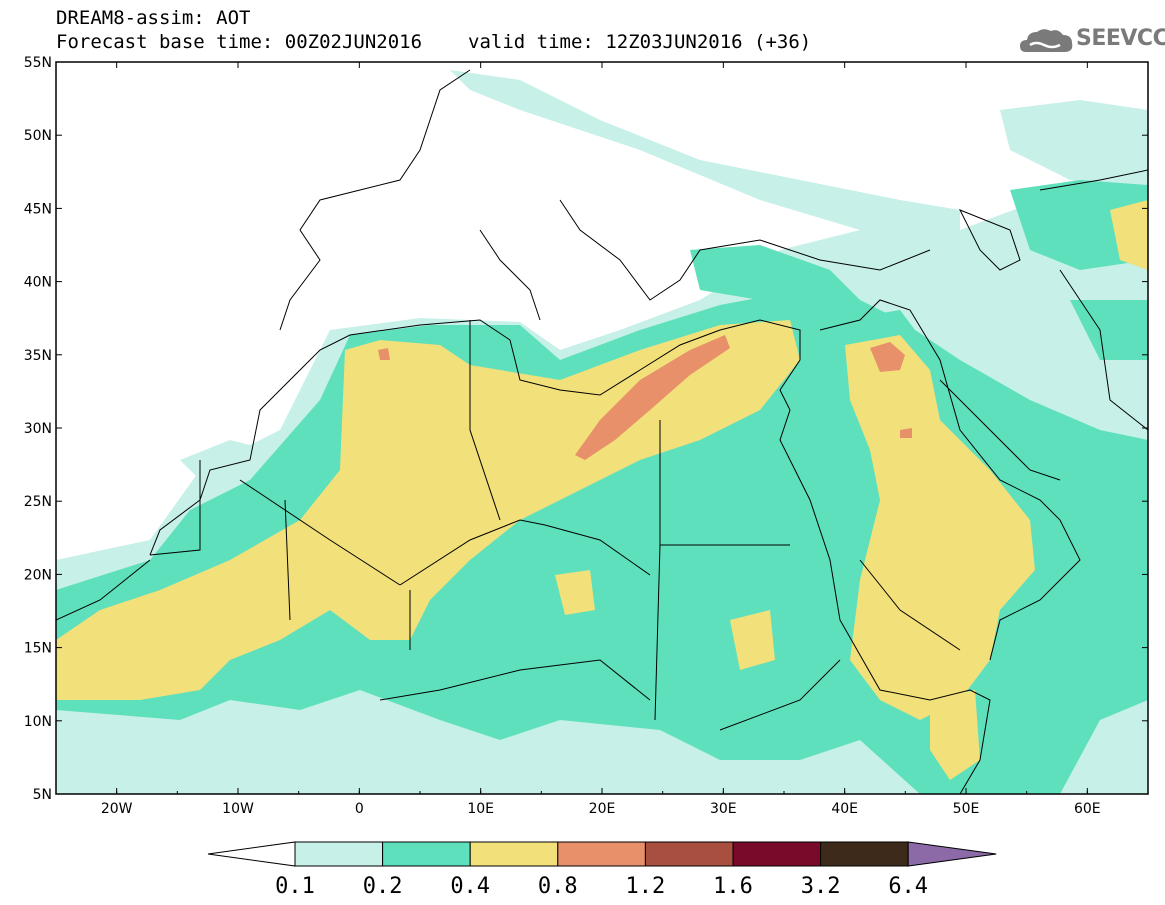 This screenshot has width=1165, height=905. Describe the element at coordinates (38, 575) in the screenshot. I see `lat-label: 20N` at that location.